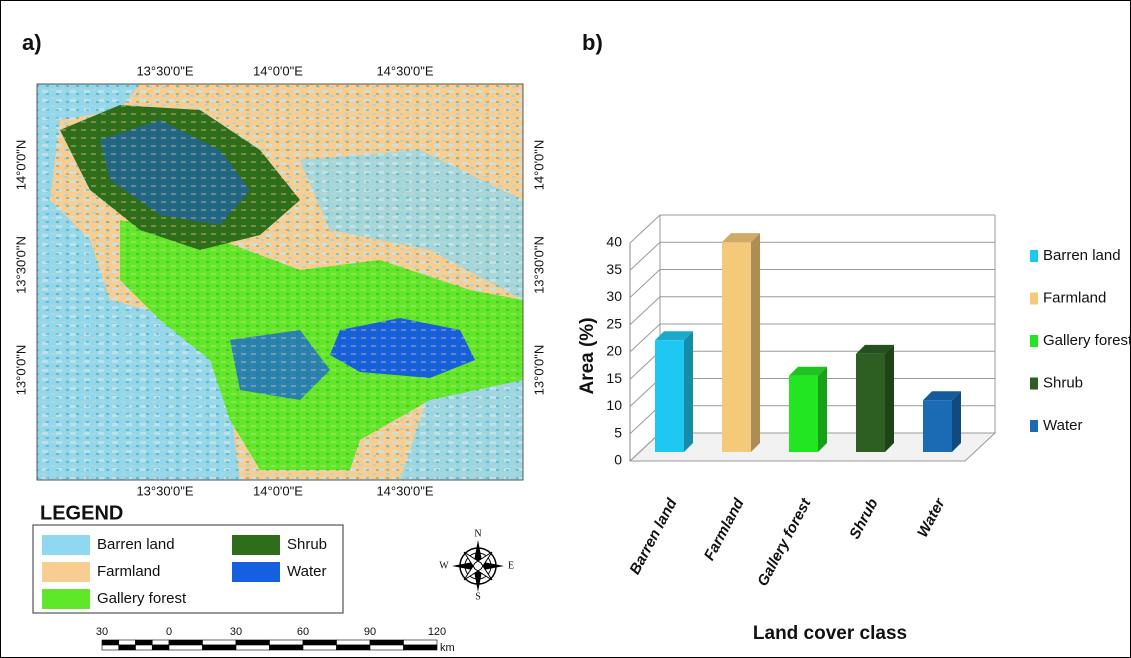 The image size is (1131, 658). I want to click on compass: N E S W, so click(476, 565).